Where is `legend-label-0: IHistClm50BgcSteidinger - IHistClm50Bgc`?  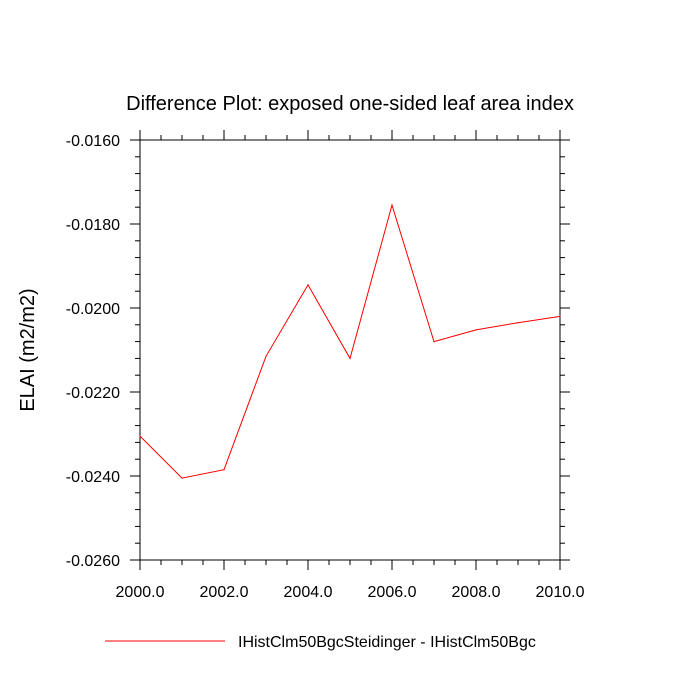
legend-label-0: IHistClm50BgcSteidinger - IHistClm50Bgc is located at coordinates (387, 642).